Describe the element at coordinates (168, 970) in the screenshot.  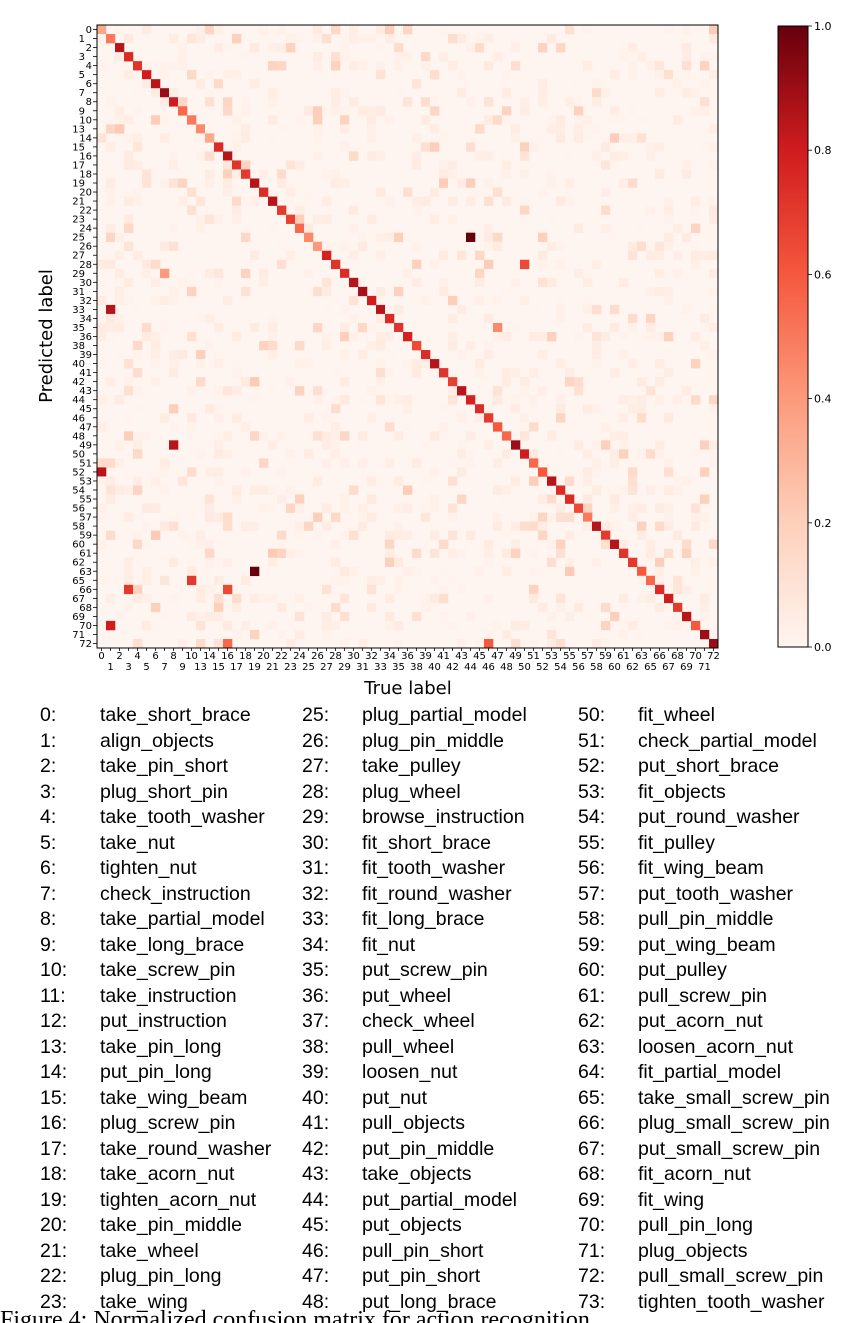
I see `legend-entry-name: take_screw_pin` at that location.